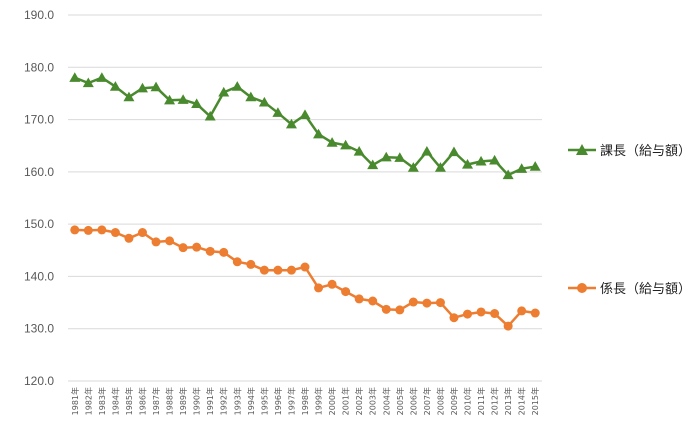  What do you see at coordinates (197, 401) in the screenshot?
I see `x-tick-label: 1990年` at bounding box center [197, 401].